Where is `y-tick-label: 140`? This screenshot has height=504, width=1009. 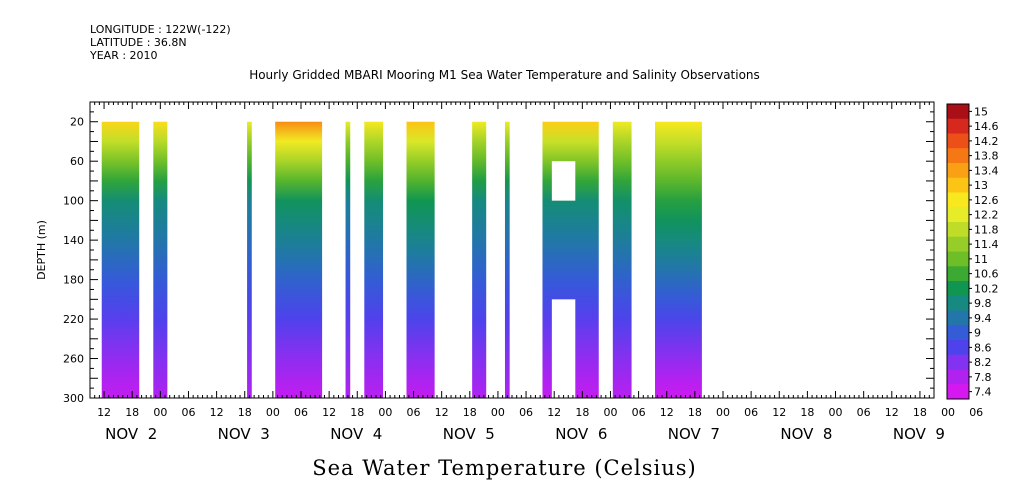
y-tick-label: 140 is located at coordinates (73, 240).